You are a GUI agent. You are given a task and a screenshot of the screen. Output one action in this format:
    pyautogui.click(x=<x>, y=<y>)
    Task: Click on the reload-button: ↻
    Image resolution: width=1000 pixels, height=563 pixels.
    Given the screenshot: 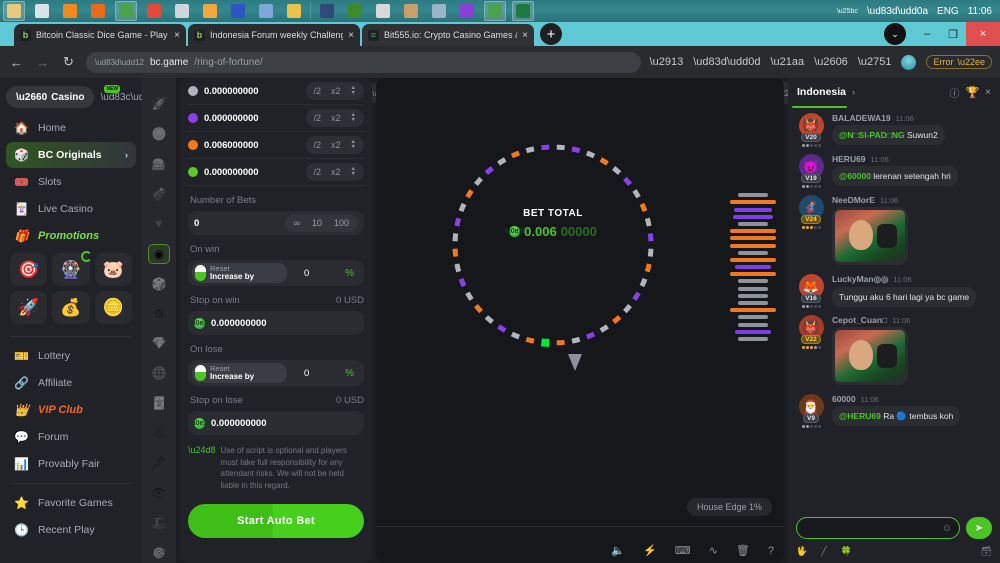 What is the action you would take?
    pyautogui.click(x=68, y=61)
    